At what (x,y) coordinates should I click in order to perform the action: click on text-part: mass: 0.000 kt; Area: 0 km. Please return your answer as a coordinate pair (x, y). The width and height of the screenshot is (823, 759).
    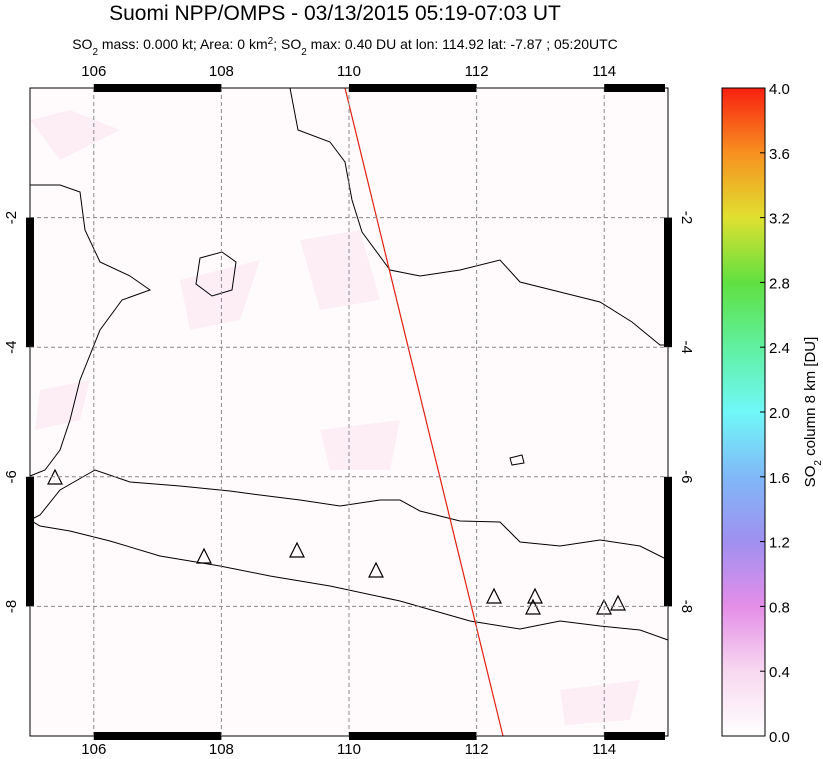
    Looking at the image, I should click on (183, 44).